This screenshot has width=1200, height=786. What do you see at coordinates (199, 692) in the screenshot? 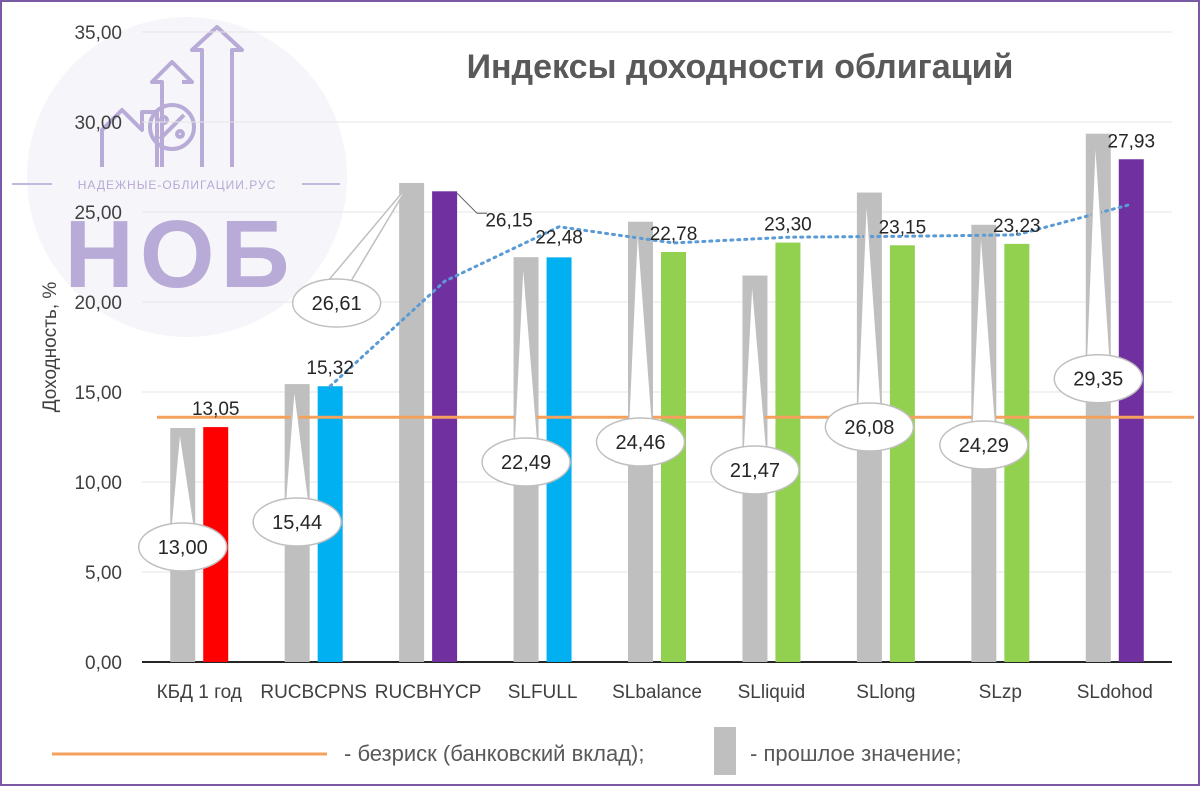
I see `category-label: КБД 1 год` at bounding box center [199, 692].